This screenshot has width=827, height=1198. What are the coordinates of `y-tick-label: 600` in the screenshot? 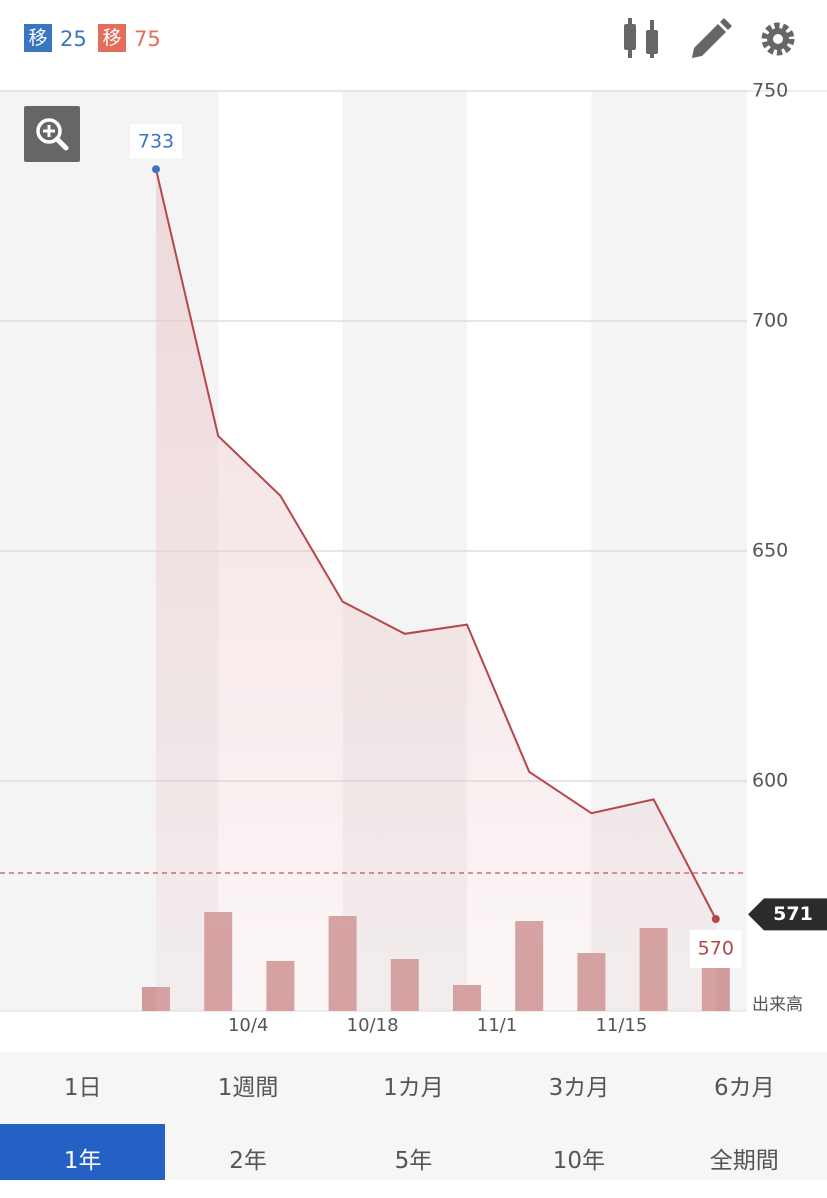 It's located at (770, 781).